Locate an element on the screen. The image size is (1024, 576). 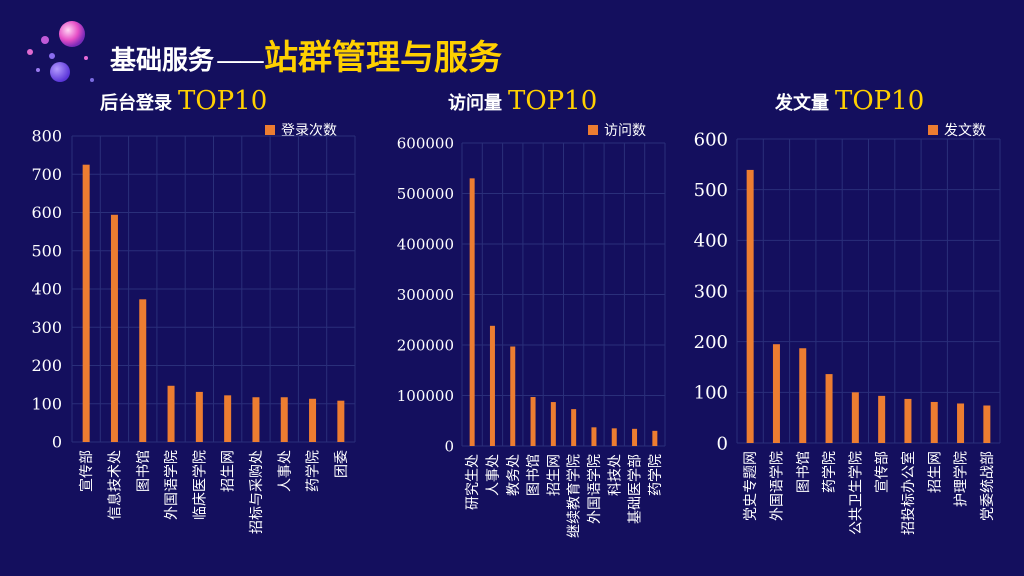
chart-title-cn: 后台登录 is located at coordinates (136, 103).